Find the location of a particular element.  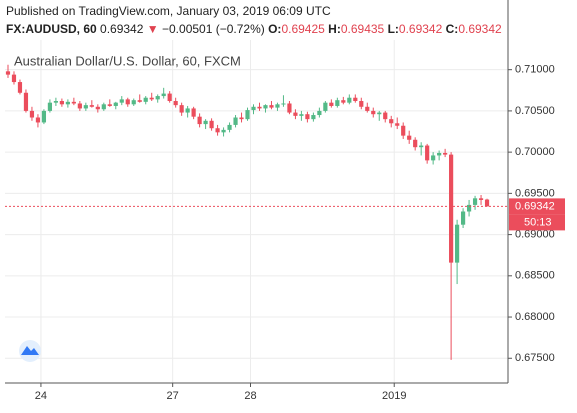

x-tick-label: 27 is located at coordinates (173, 396).